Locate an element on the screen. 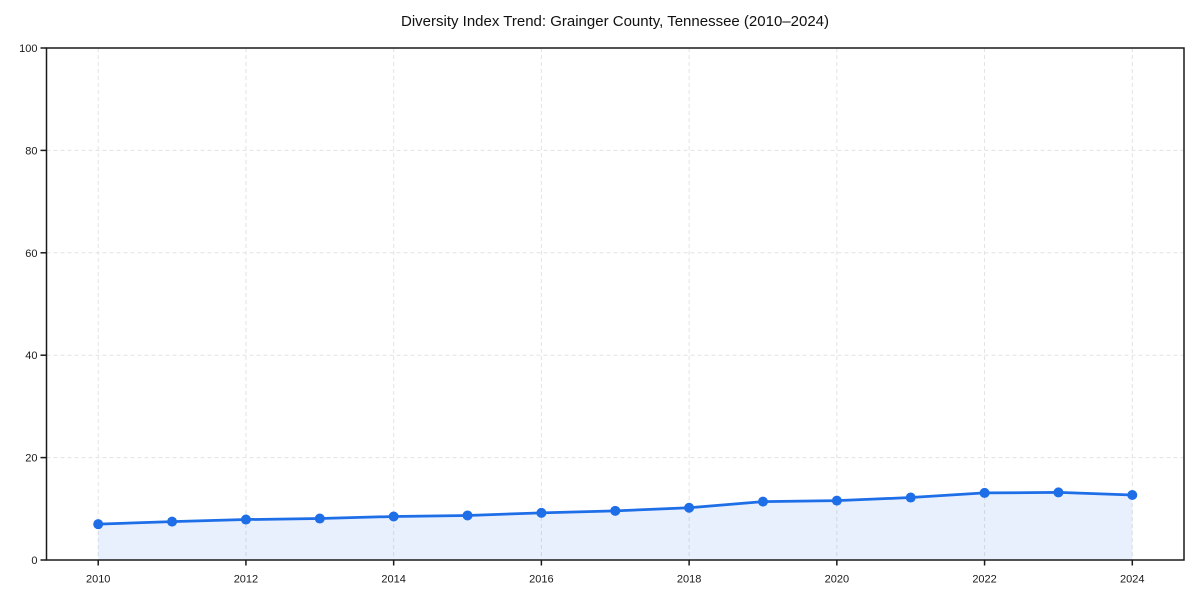 The height and width of the screenshot is (600, 1200). data-point-2024 is located at coordinates (1132, 494).